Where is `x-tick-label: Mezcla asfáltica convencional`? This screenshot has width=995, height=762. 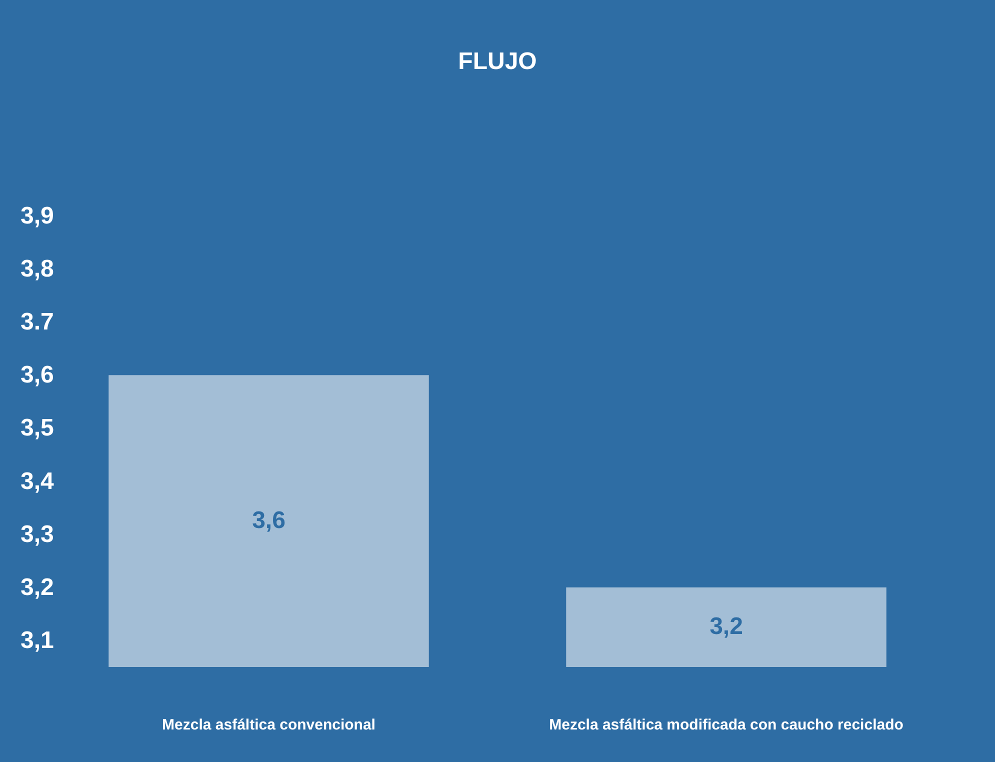
x-tick-label: Mezcla asfáltica convencional is located at coordinates (269, 725).